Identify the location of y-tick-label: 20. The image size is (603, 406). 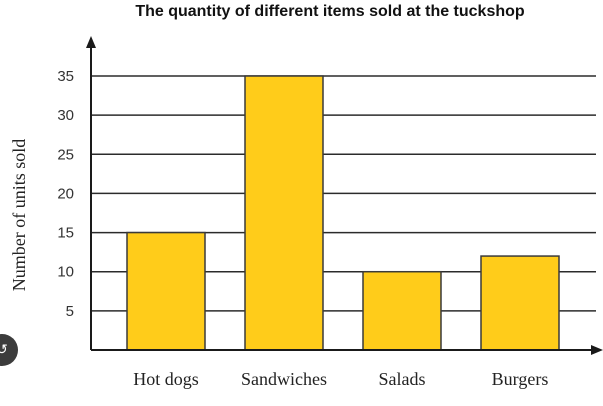
(65, 193).